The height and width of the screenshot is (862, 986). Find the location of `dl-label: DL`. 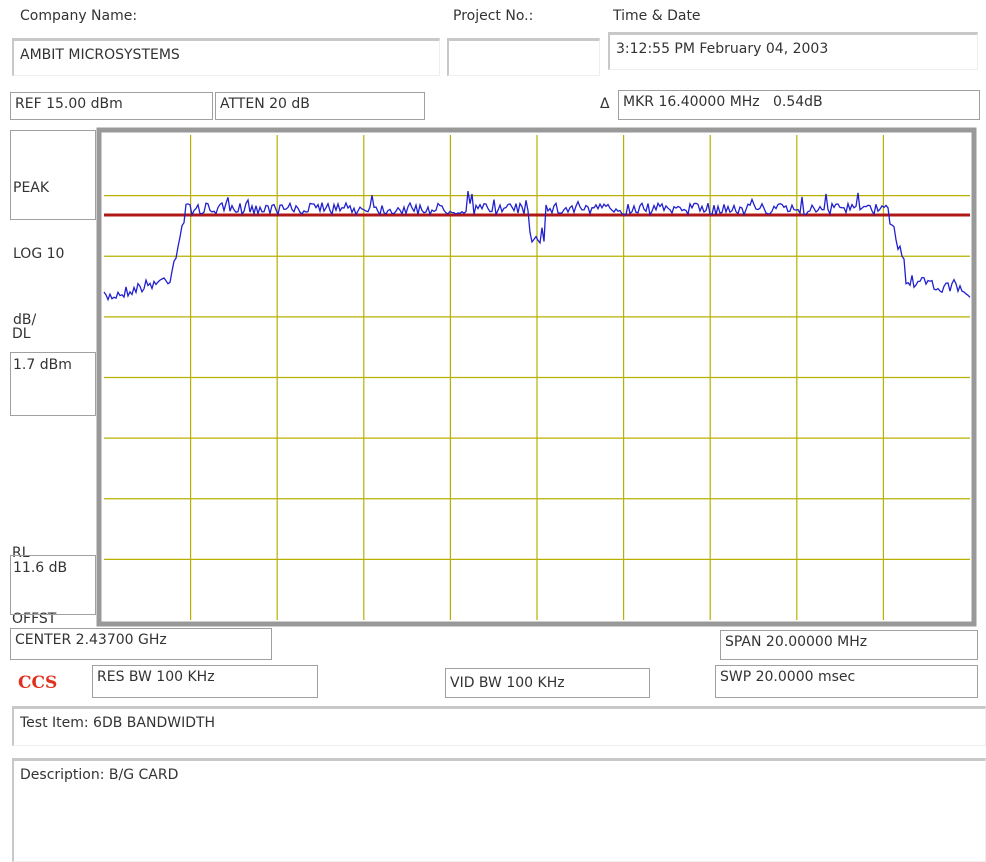

dl-label: DL is located at coordinates (21, 334).